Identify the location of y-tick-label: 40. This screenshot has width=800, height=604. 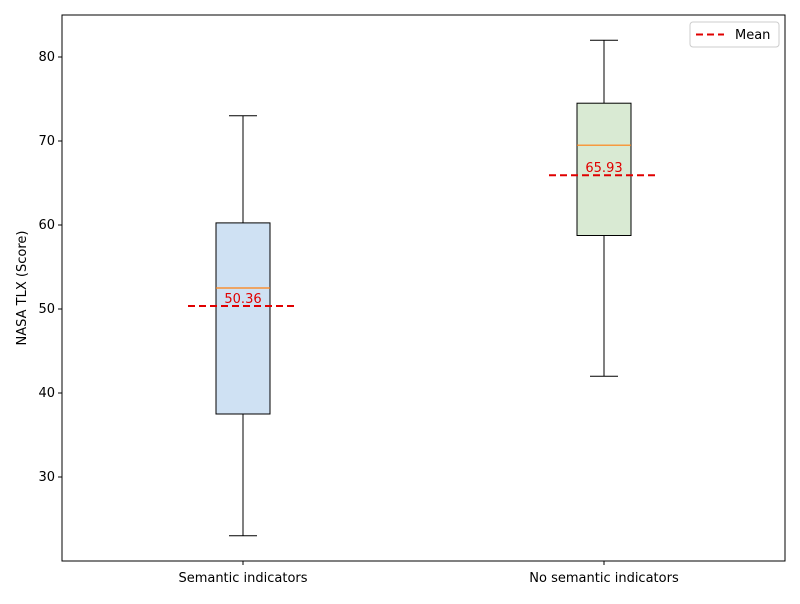
(46, 393).